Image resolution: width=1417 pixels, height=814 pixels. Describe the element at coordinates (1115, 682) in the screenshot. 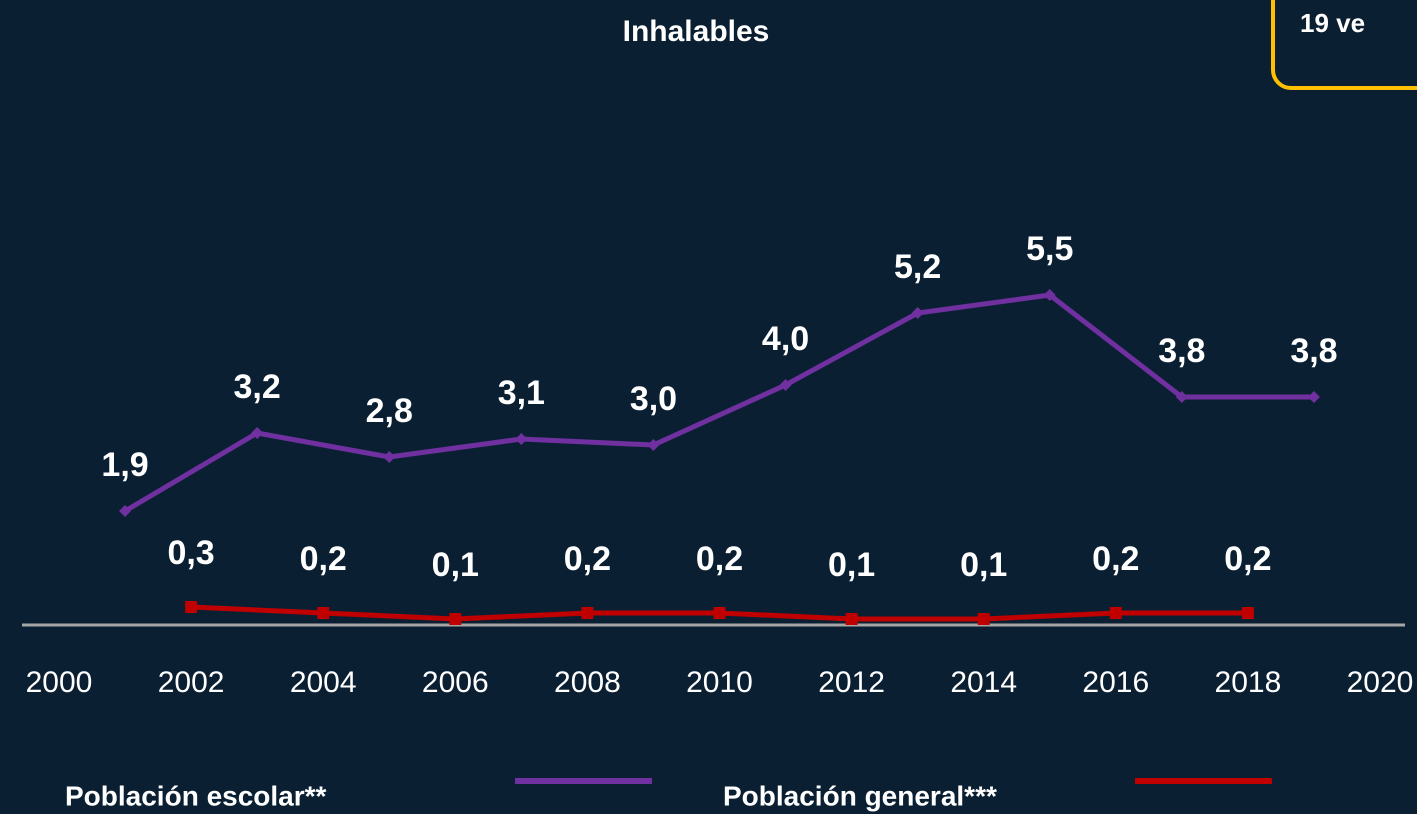

I see `x-tick-label: 2016` at that location.